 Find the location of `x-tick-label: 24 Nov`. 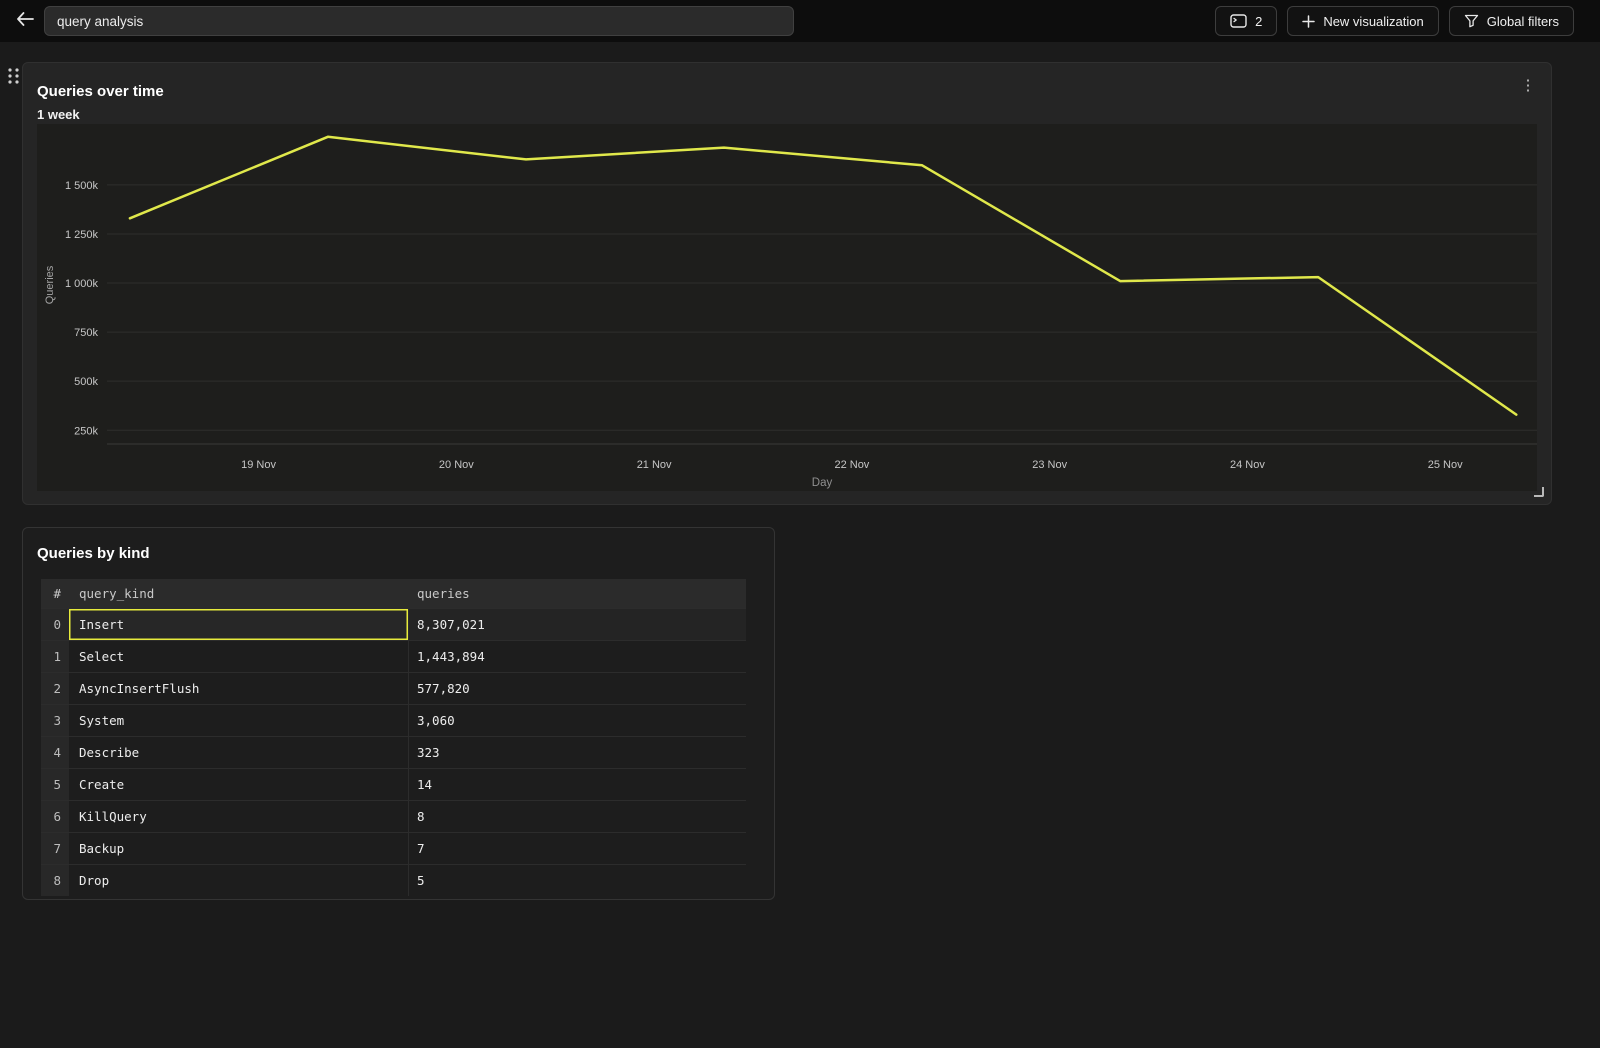

x-tick-label: 24 Nov is located at coordinates (1247, 465).